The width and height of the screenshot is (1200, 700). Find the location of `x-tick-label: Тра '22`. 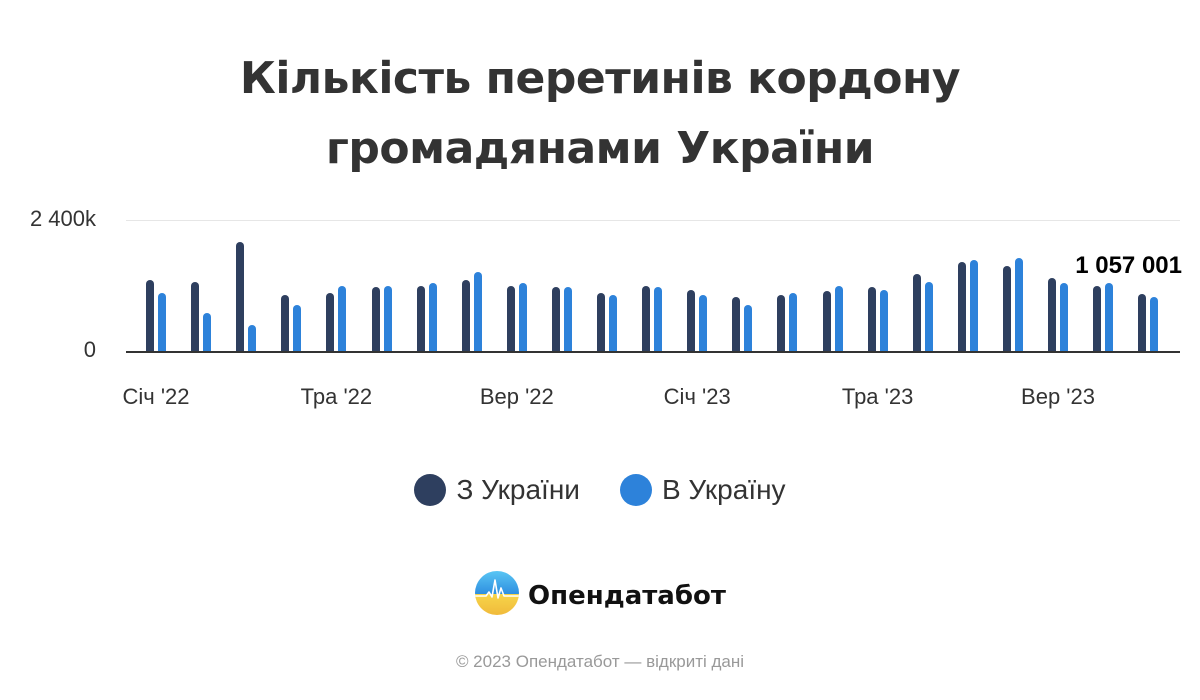

x-tick-label: Тра '22 is located at coordinates (336, 396).